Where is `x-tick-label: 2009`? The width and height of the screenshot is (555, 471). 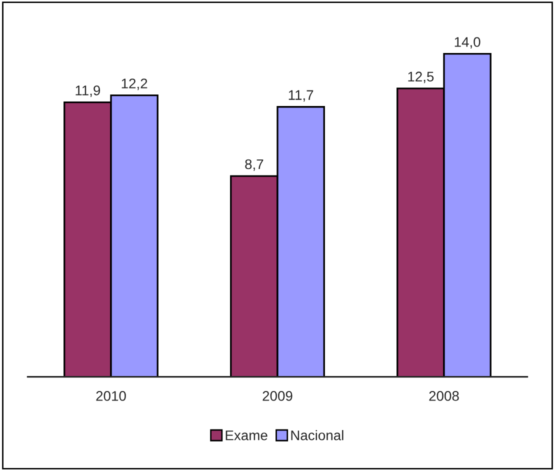
x-tick-label: 2009 is located at coordinates (277, 396).